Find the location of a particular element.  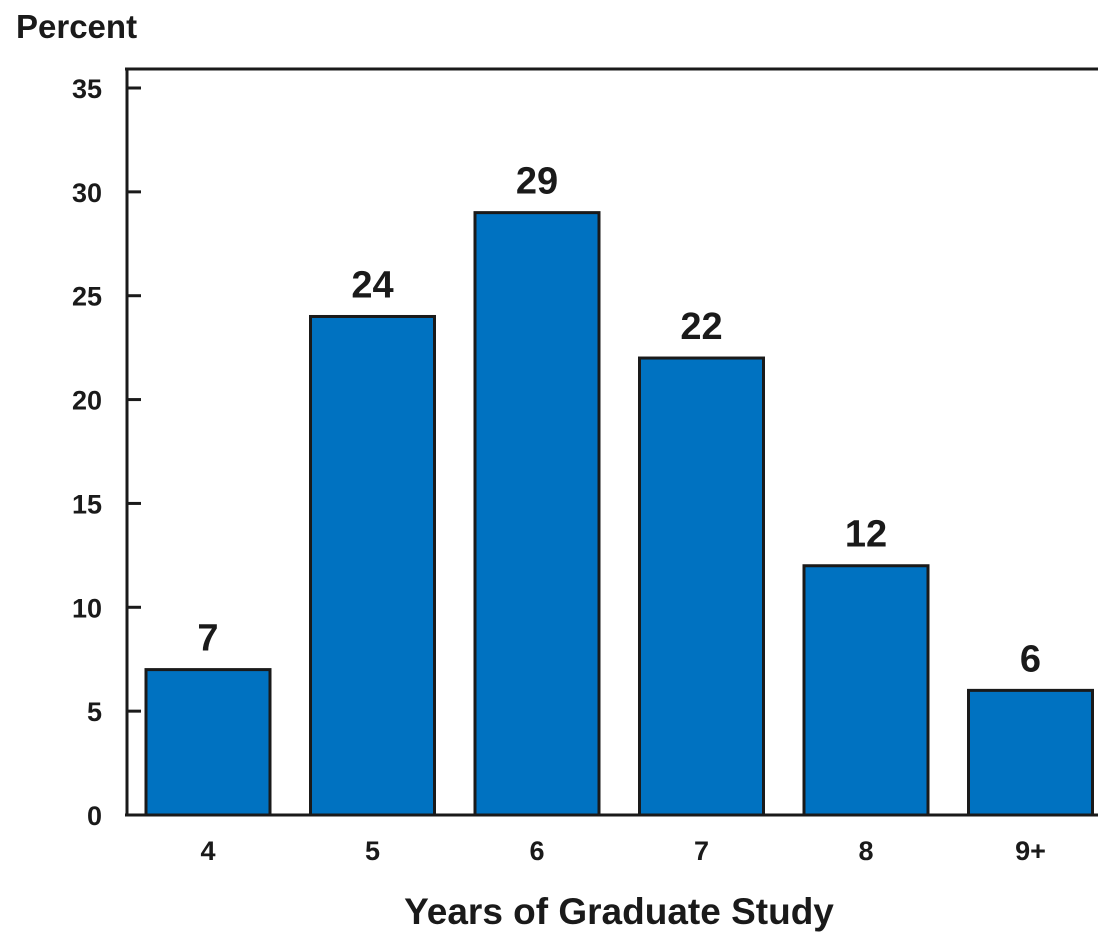

x-tick-label: 8 is located at coordinates (865, 851).